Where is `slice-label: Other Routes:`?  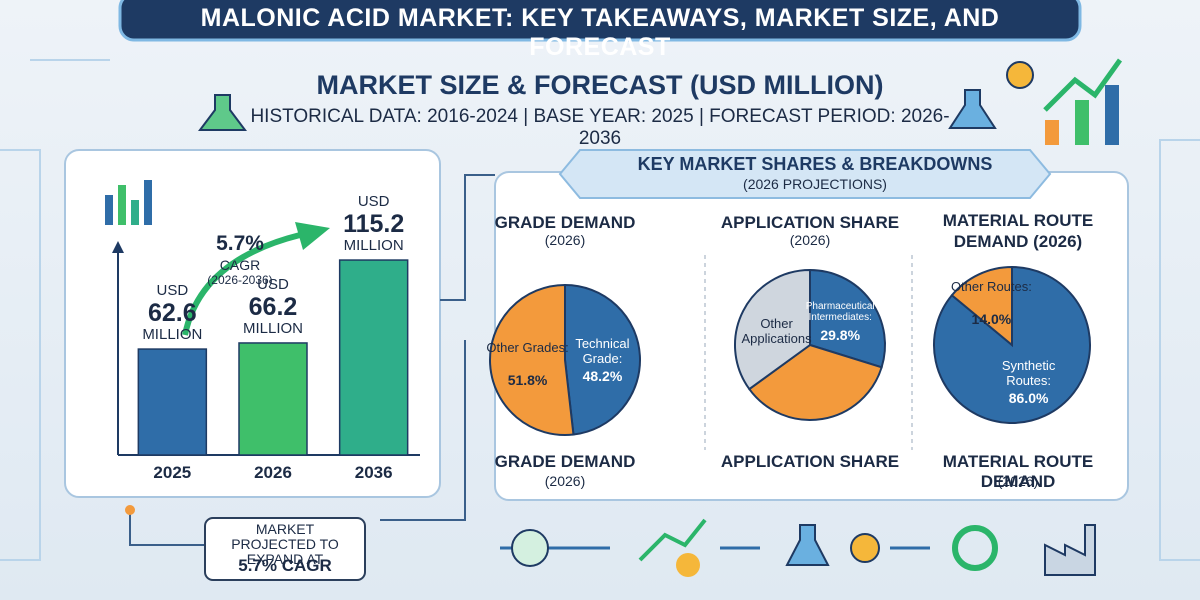
slice-label: Other Routes: is located at coordinates (991, 287).